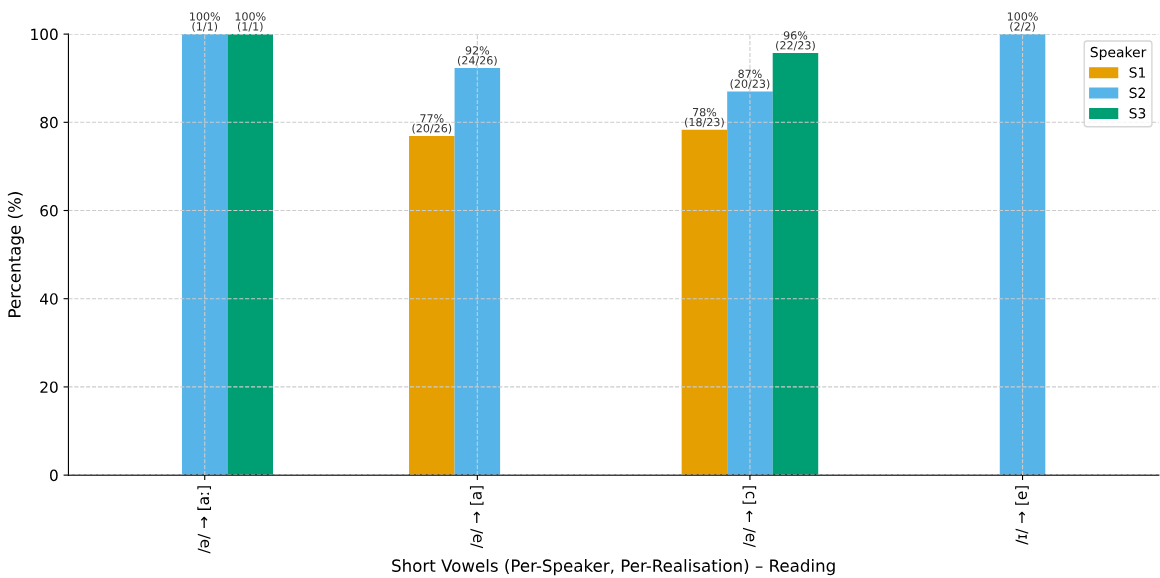  What do you see at coordinates (1137, 113) in the screenshot?
I see `legend-label: S3` at bounding box center [1137, 113].